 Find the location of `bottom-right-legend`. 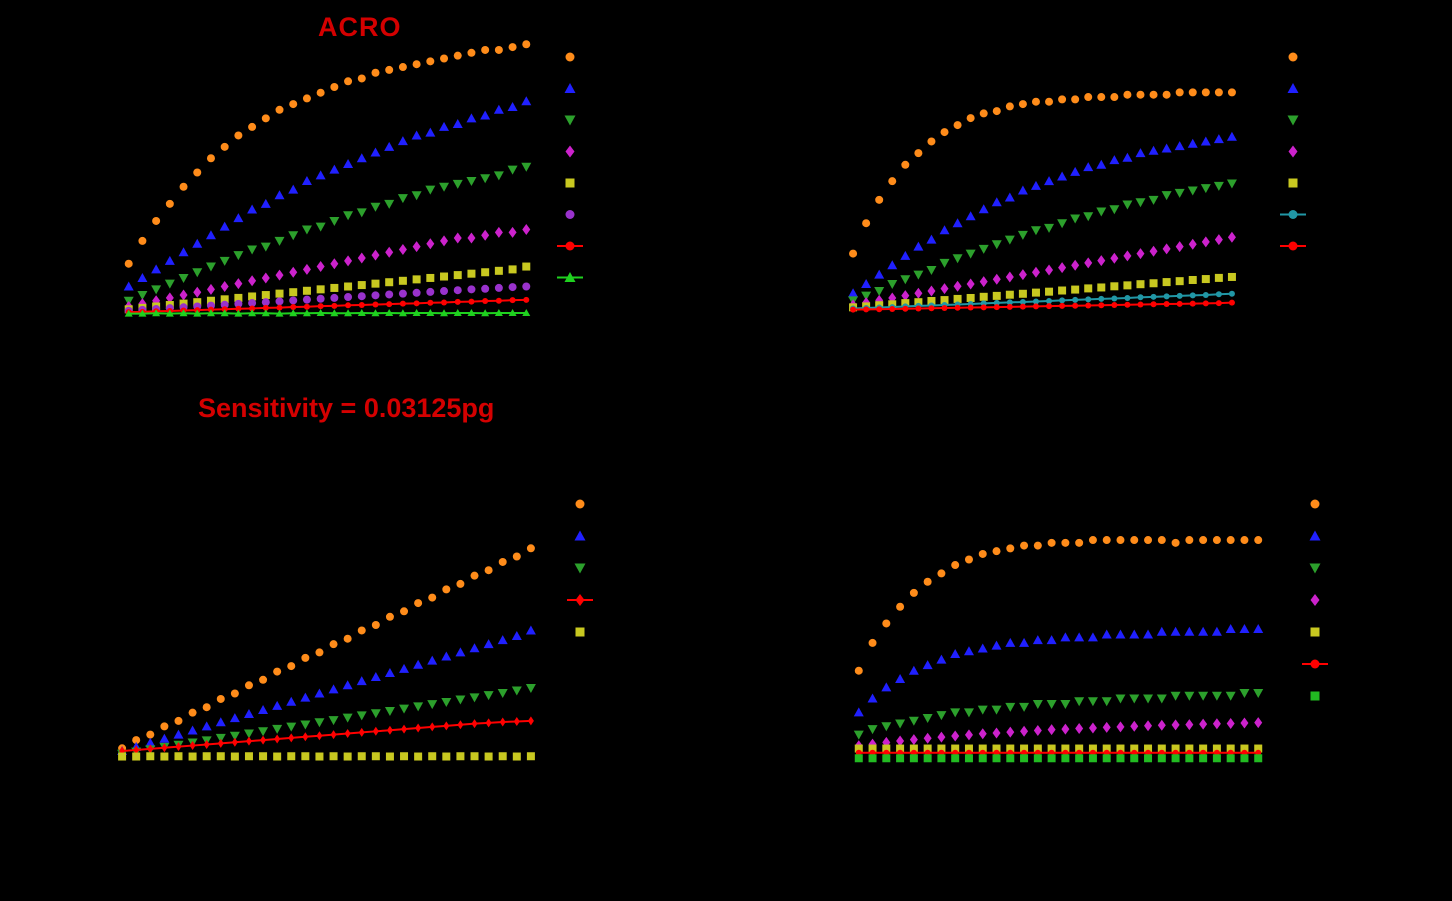

bottom-right-legend is located at coordinates (1315, 600).